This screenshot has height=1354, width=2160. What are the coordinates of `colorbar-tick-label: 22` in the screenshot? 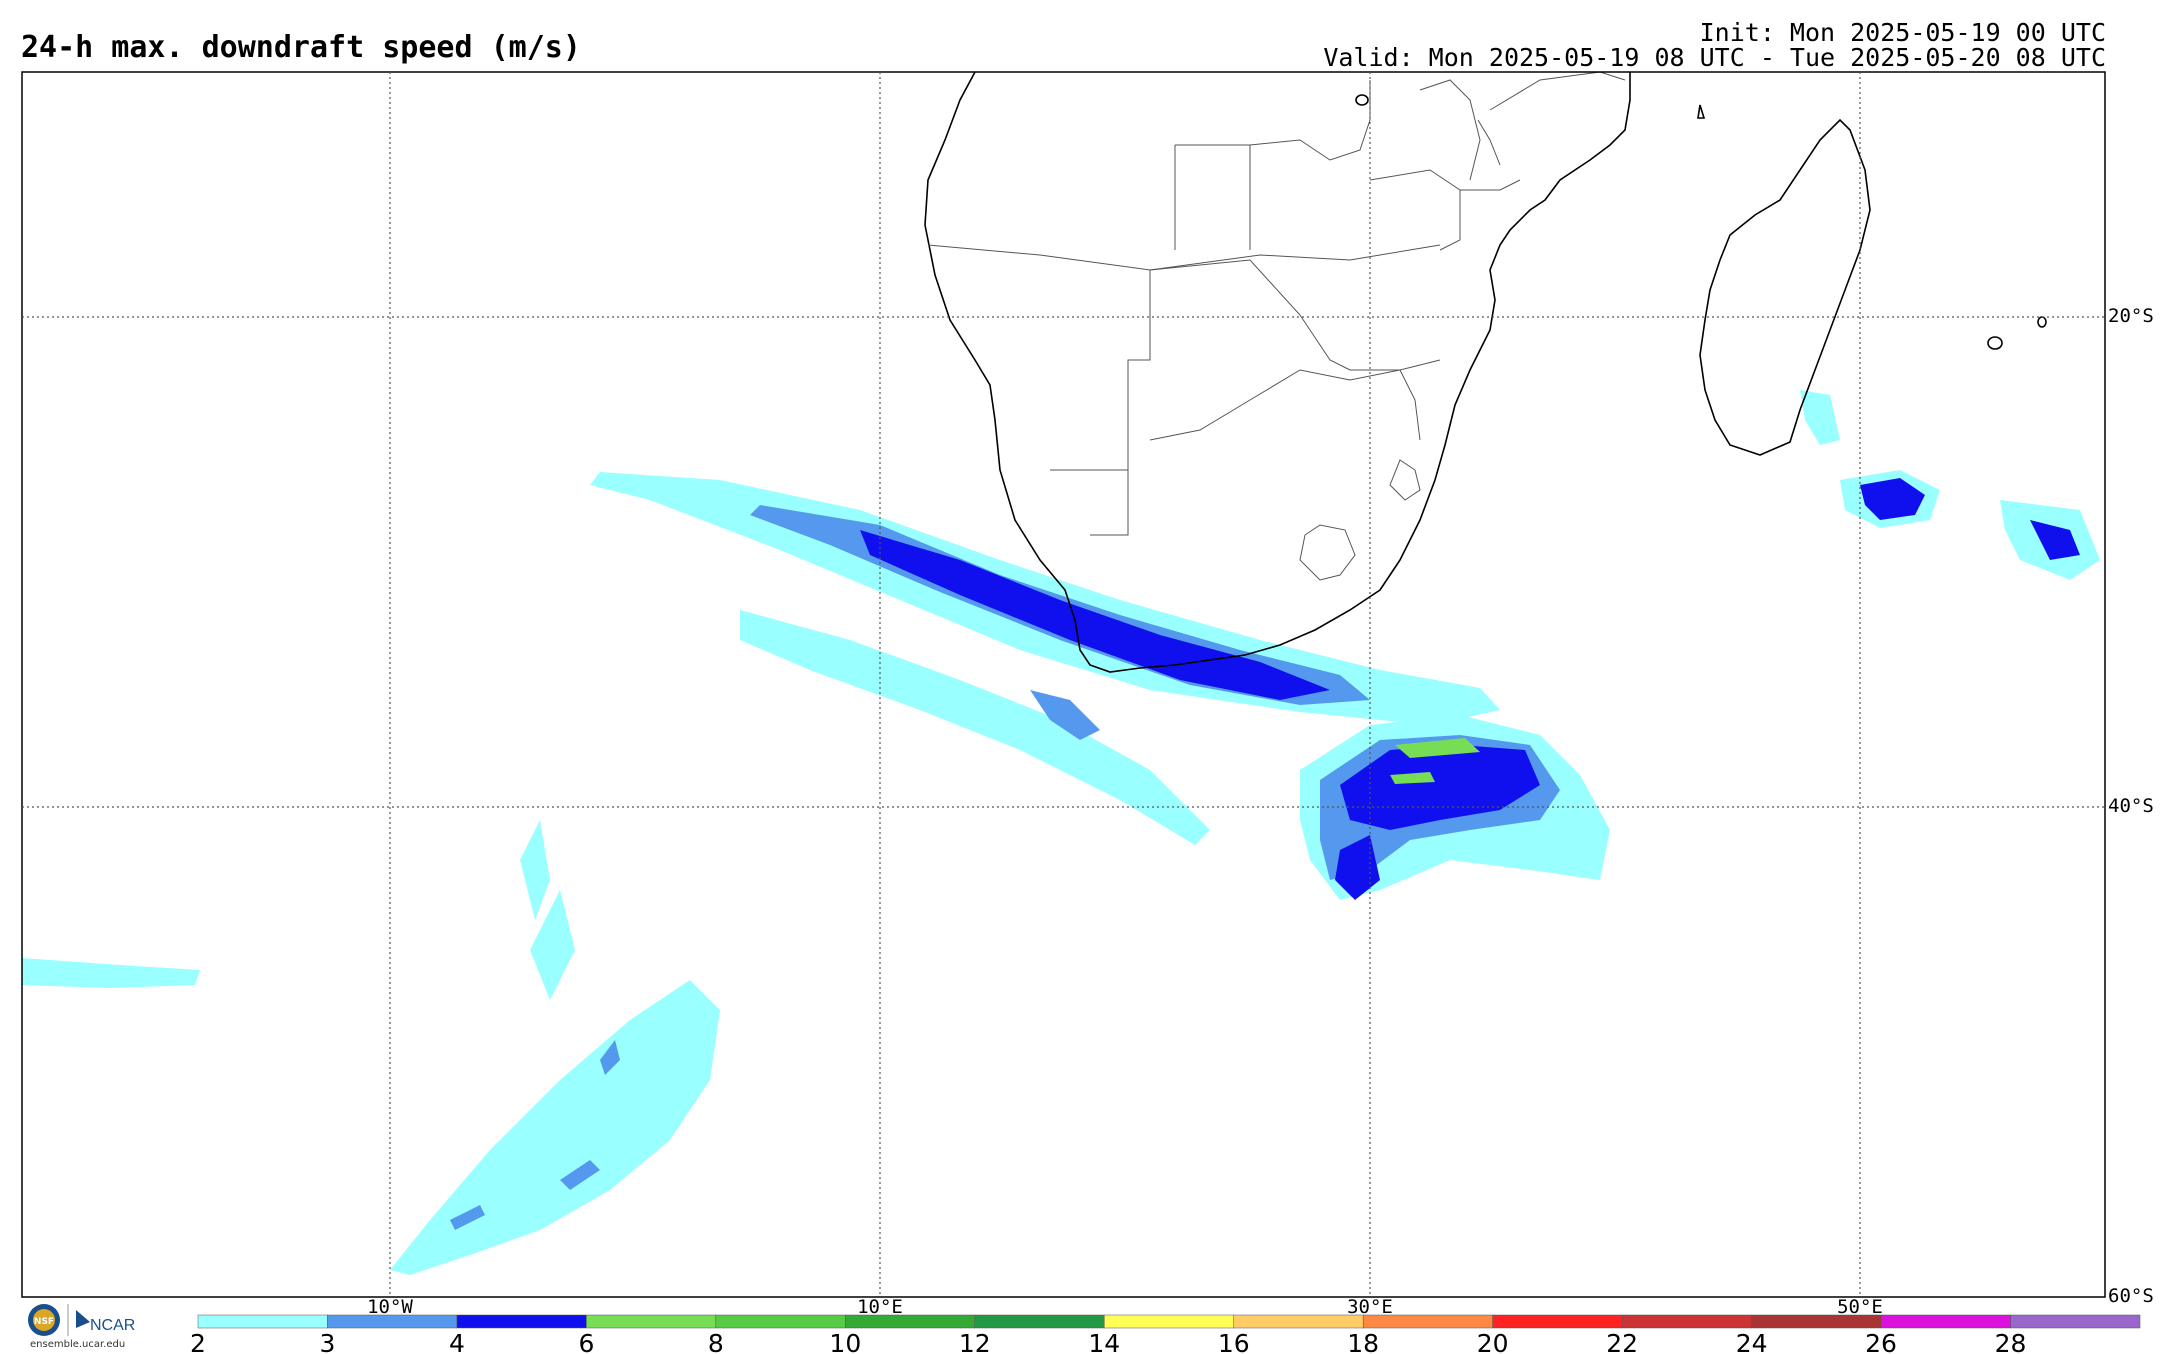 It's located at (1622, 1341).